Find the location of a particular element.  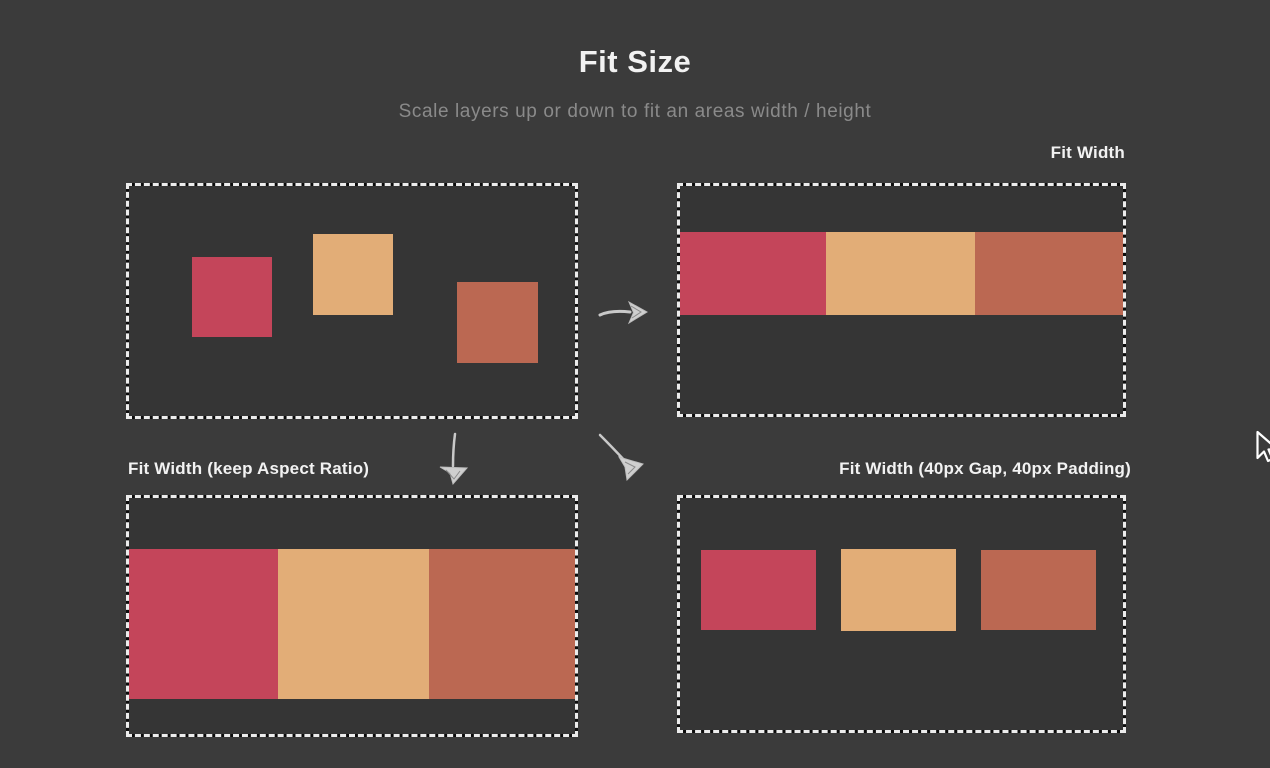

fit-width-label: Fit Width is located at coordinates (1087, 152).